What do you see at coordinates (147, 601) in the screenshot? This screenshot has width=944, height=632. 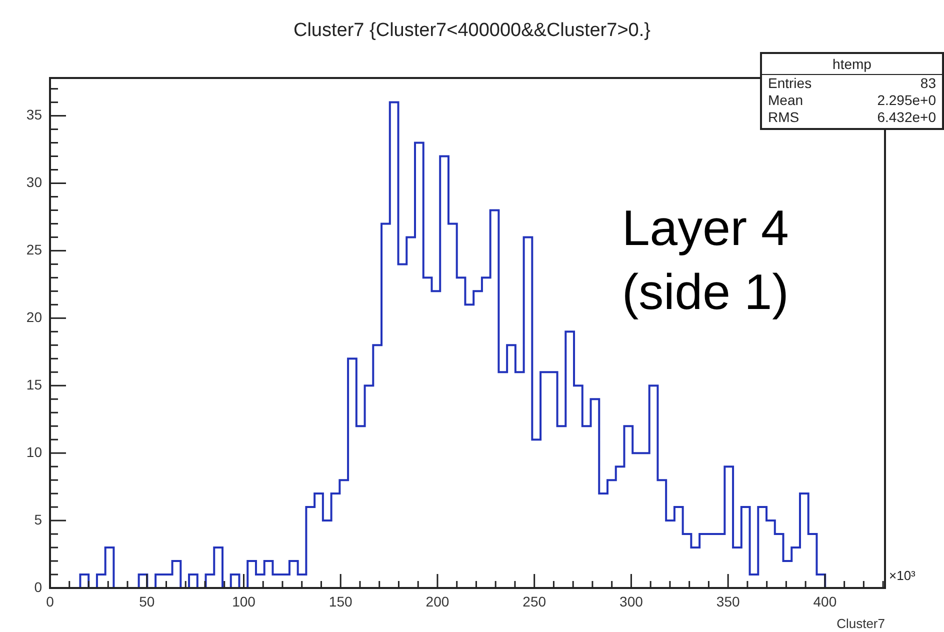 I see `x-tick-label: 50` at bounding box center [147, 601].